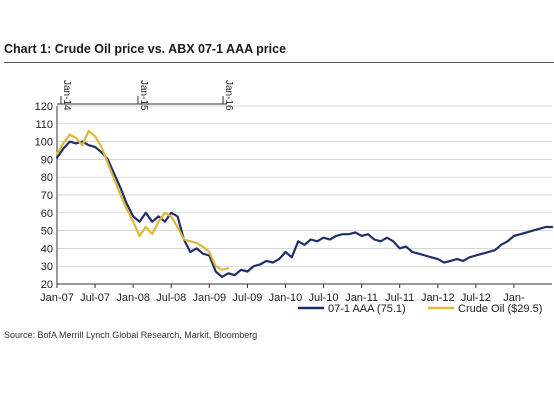 The height and width of the screenshot is (415, 554). I want to click on y-tick-label: 40, so click(47, 249).